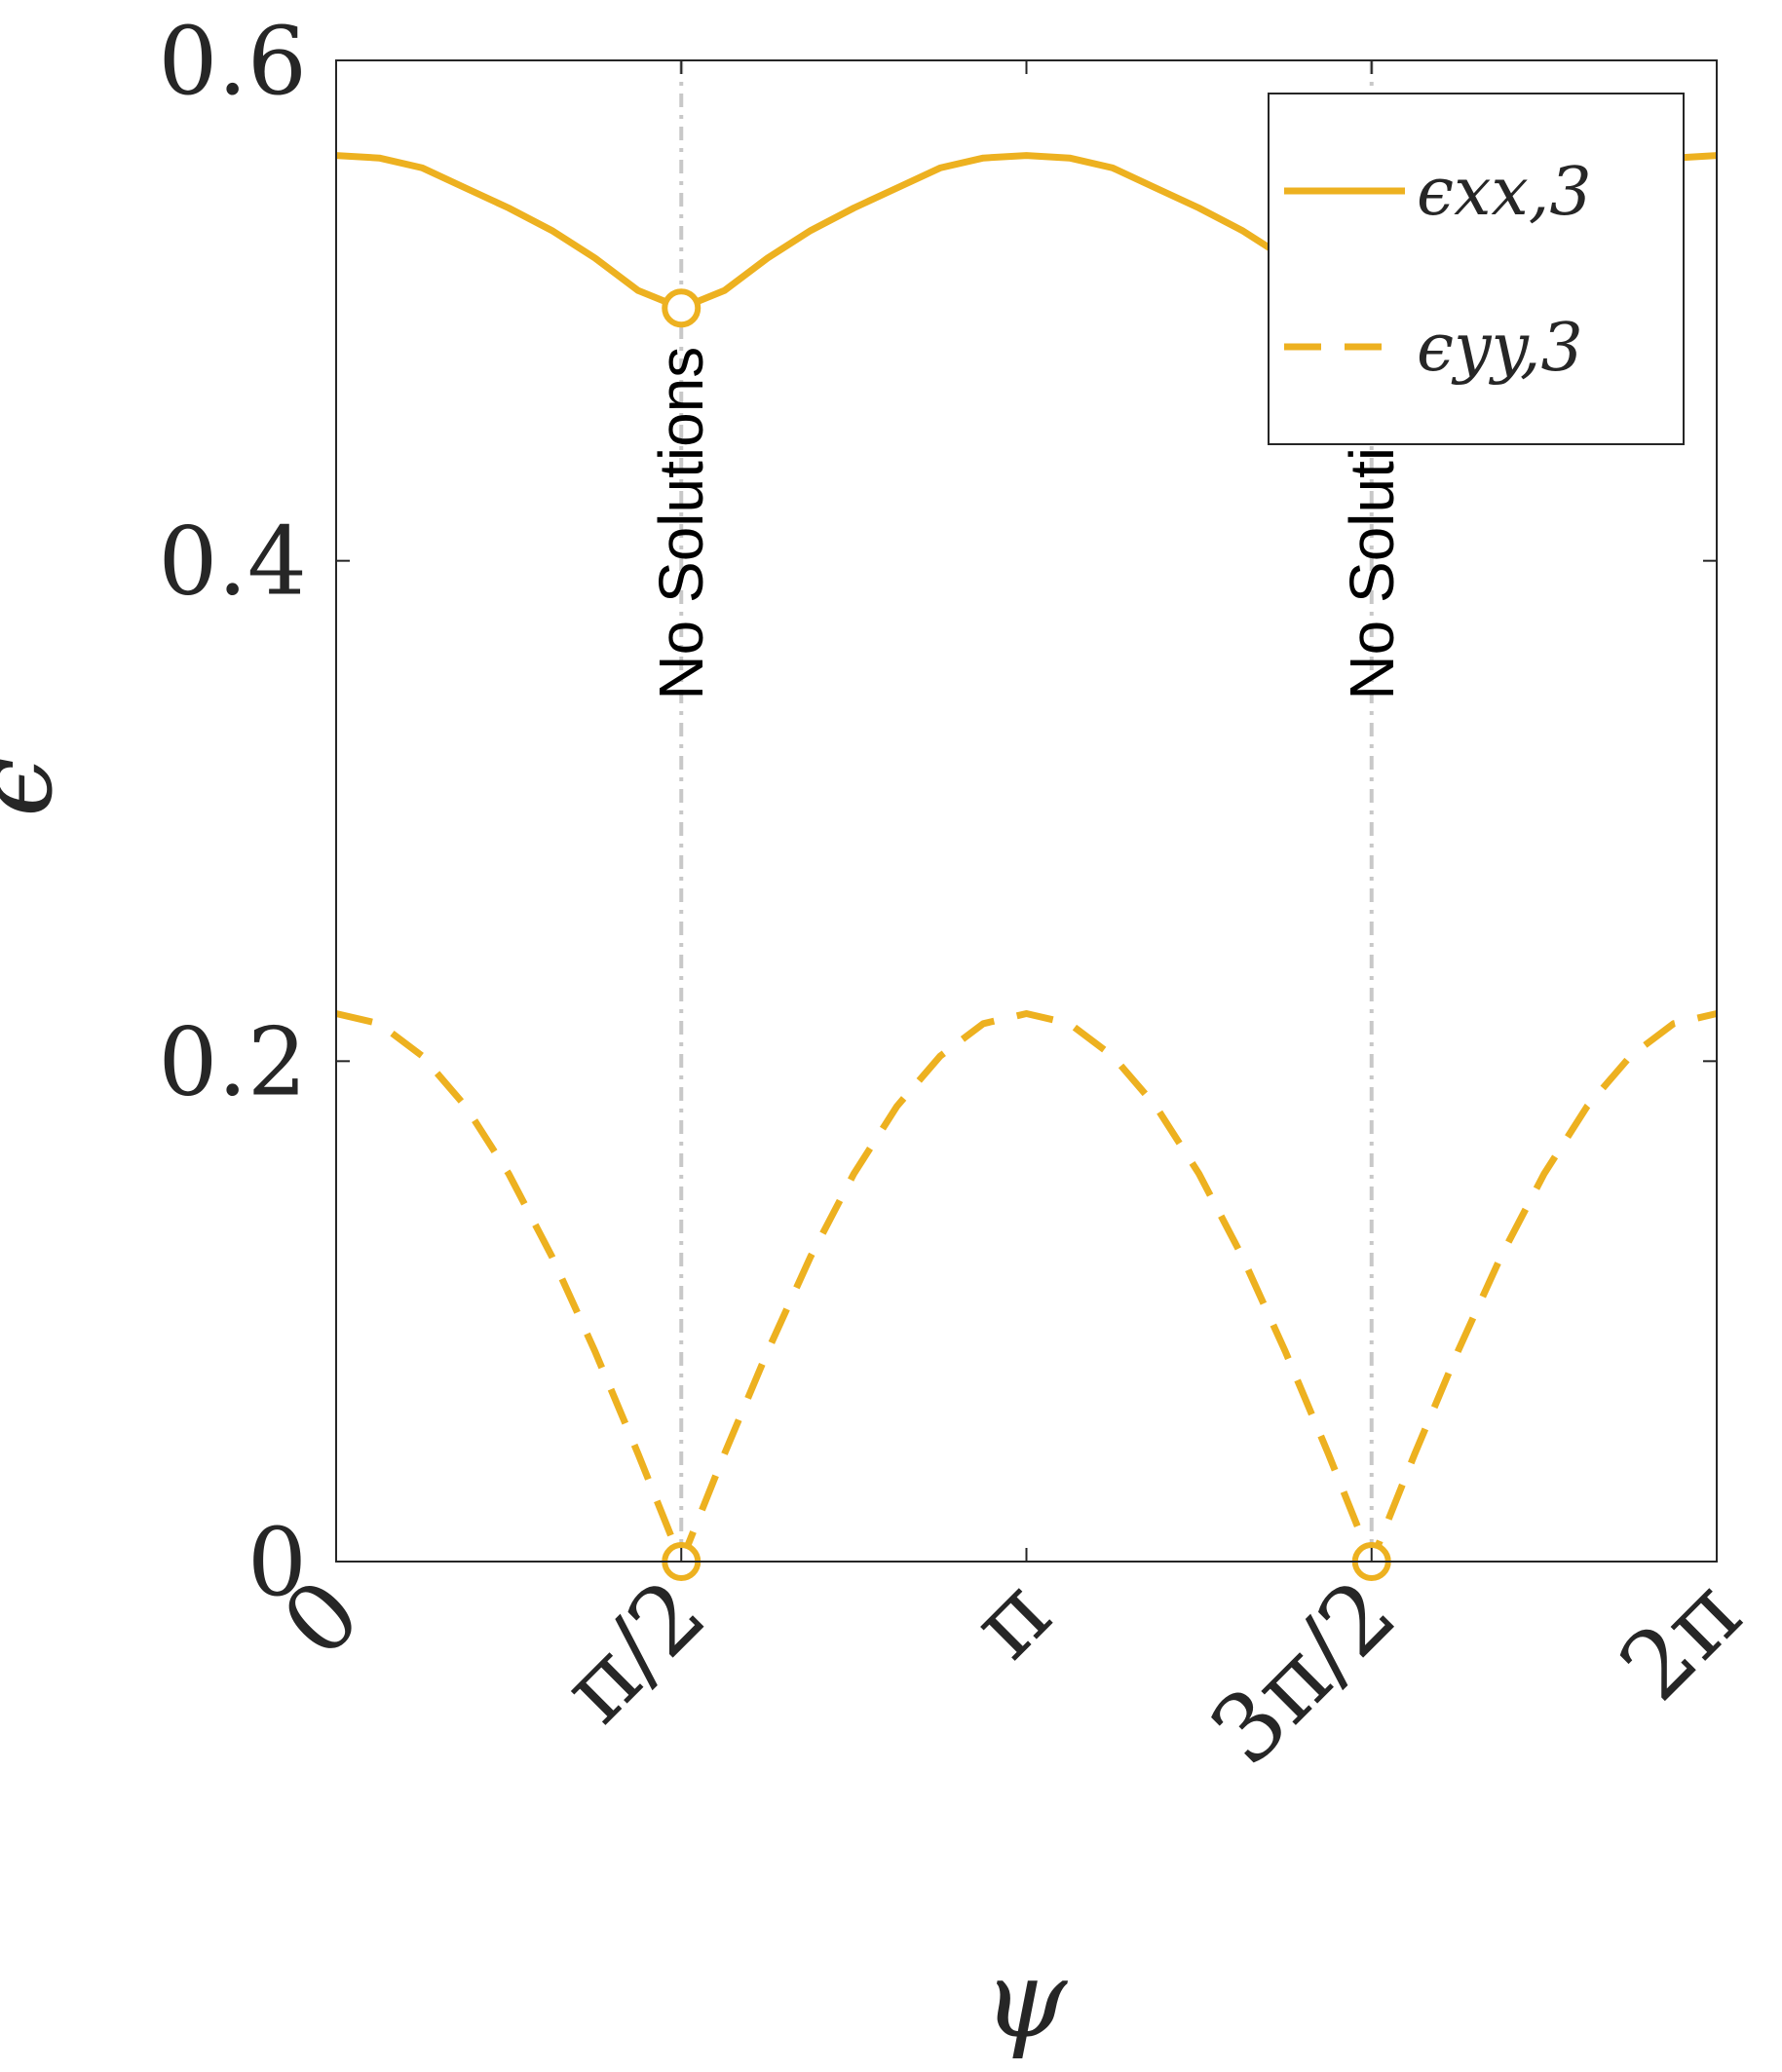  What do you see at coordinates (1303, 1673) in the screenshot?
I see `x-tick-label-4: 3π/2` at bounding box center [1303, 1673].